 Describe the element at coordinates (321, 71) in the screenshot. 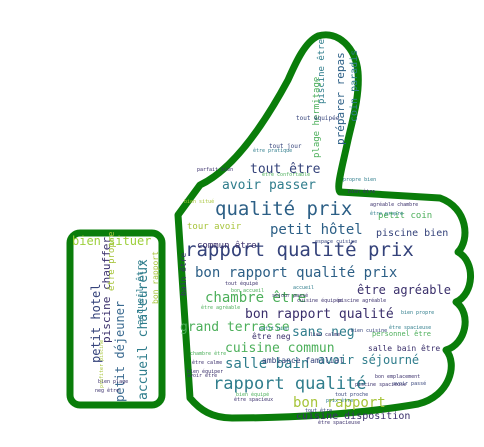

I see `cloud-word: piscine être` at that location.